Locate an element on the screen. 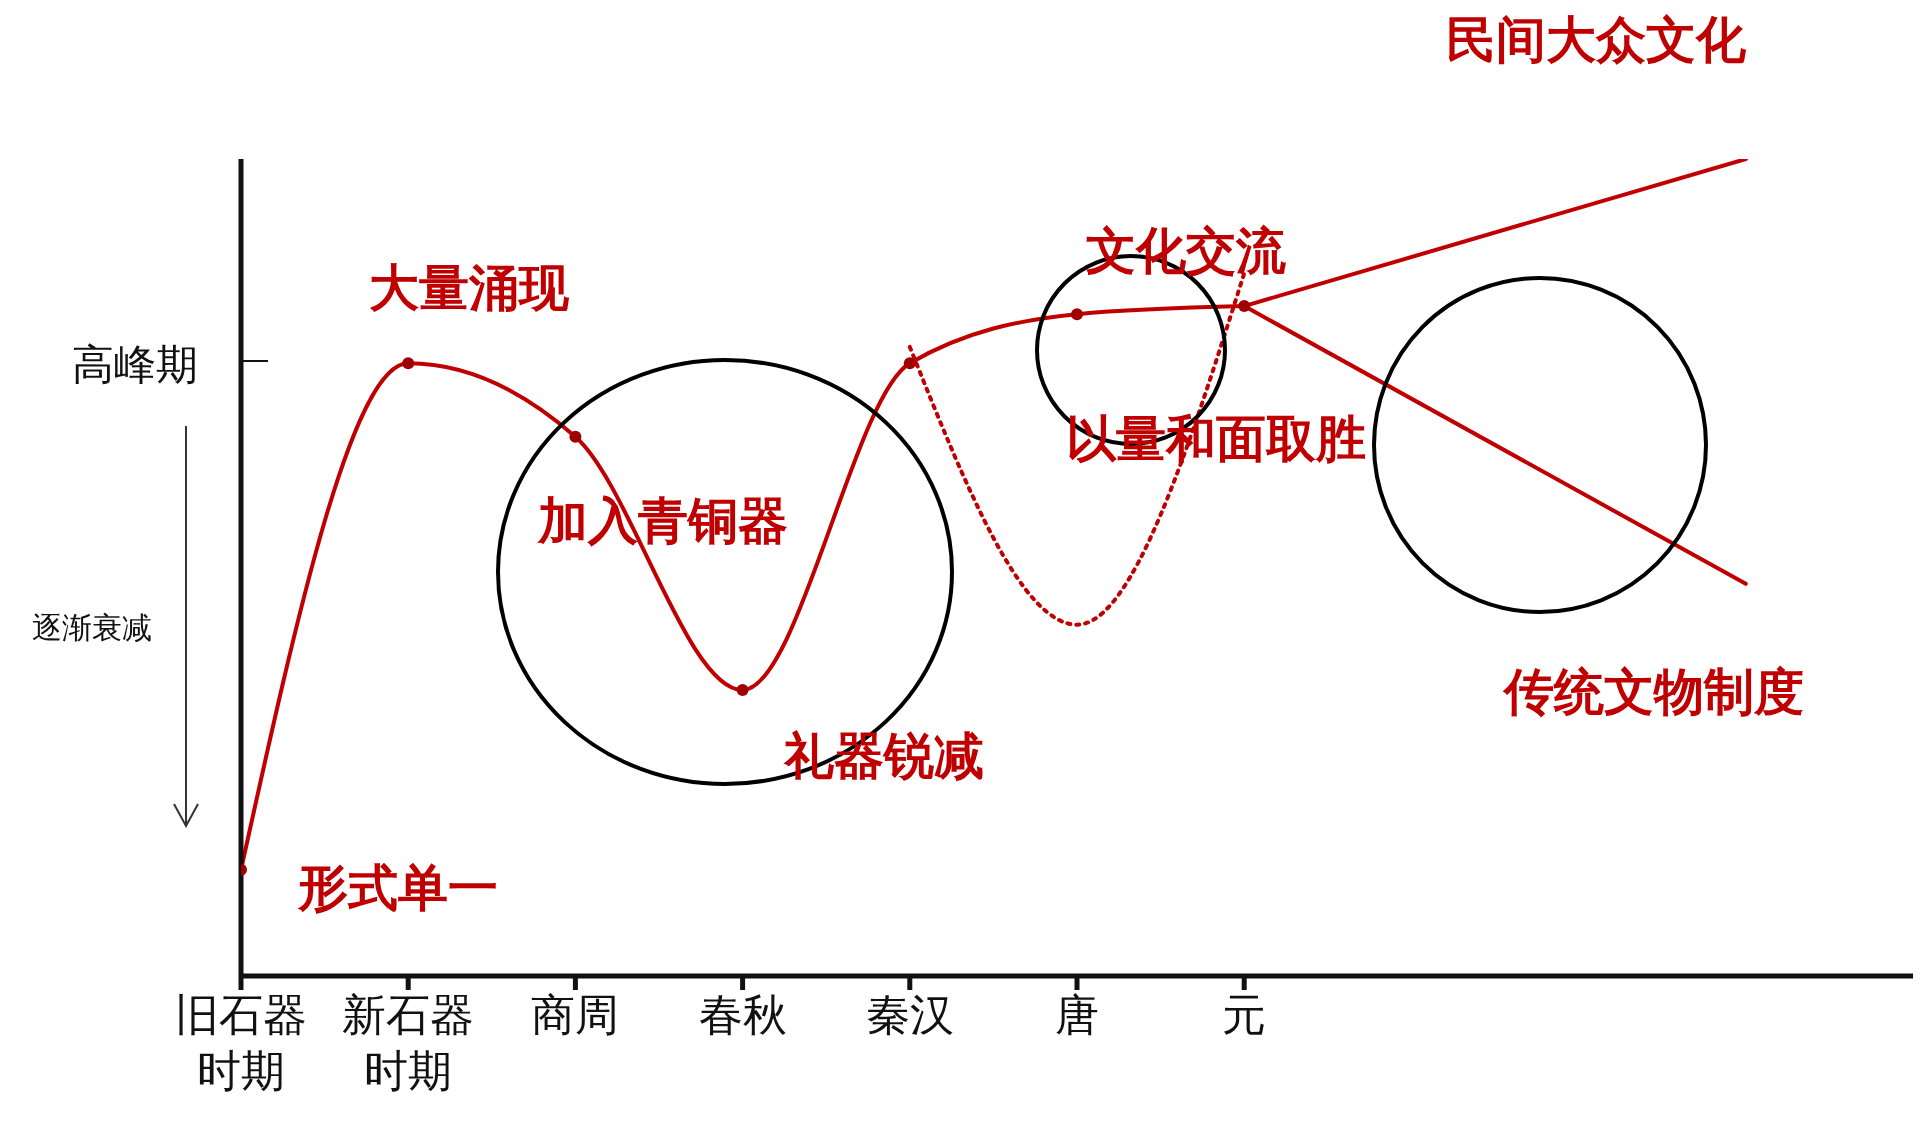 This screenshot has height=1125, width=1921. x-tick-label: 元 is located at coordinates (1244, 1014).